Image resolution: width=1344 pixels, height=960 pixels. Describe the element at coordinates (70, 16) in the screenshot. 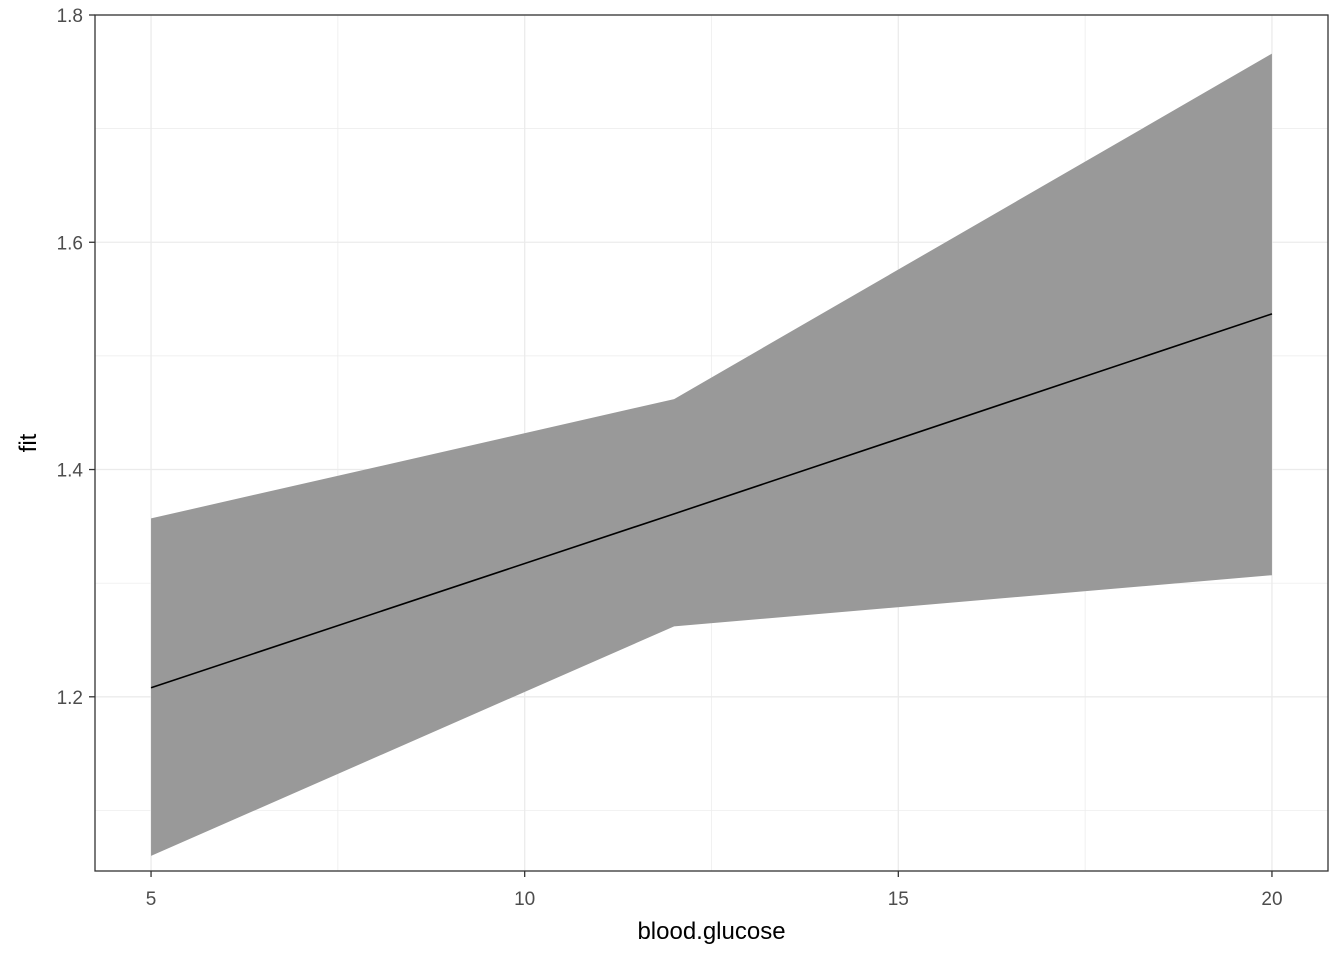

I see `y-tick-label: 1.8` at that location.